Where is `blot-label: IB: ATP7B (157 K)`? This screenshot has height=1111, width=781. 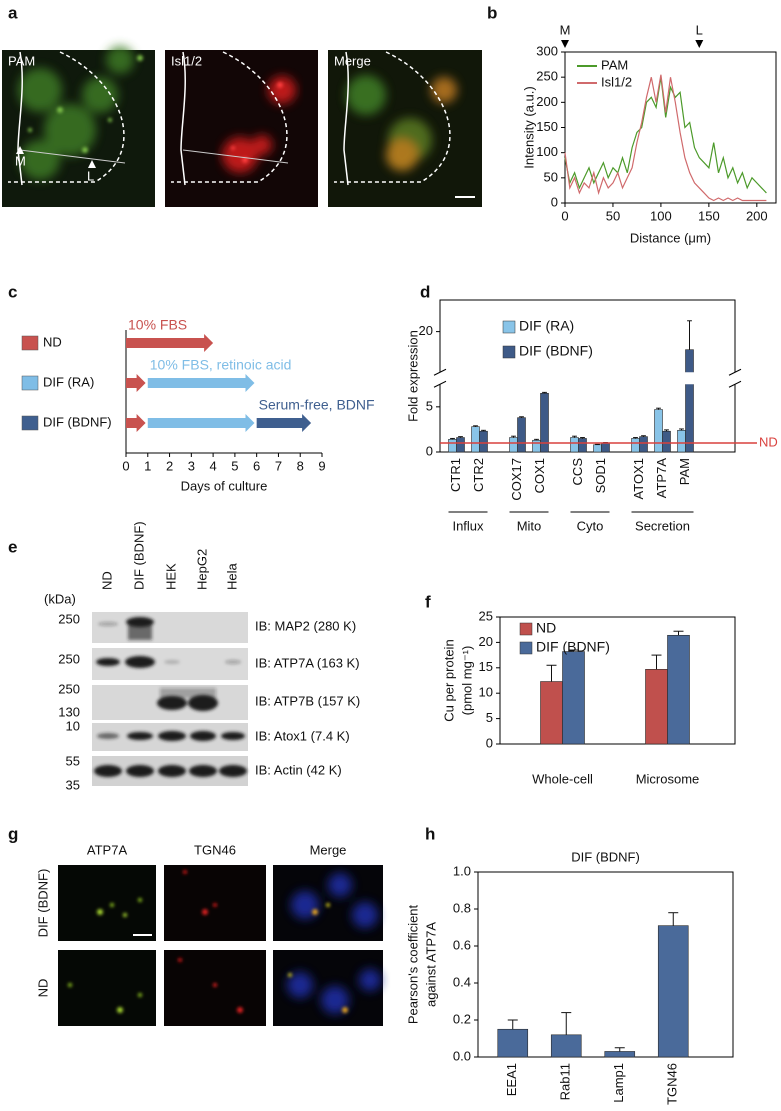 blot-label: IB: ATP7B (157 K) is located at coordinates (307, 700).